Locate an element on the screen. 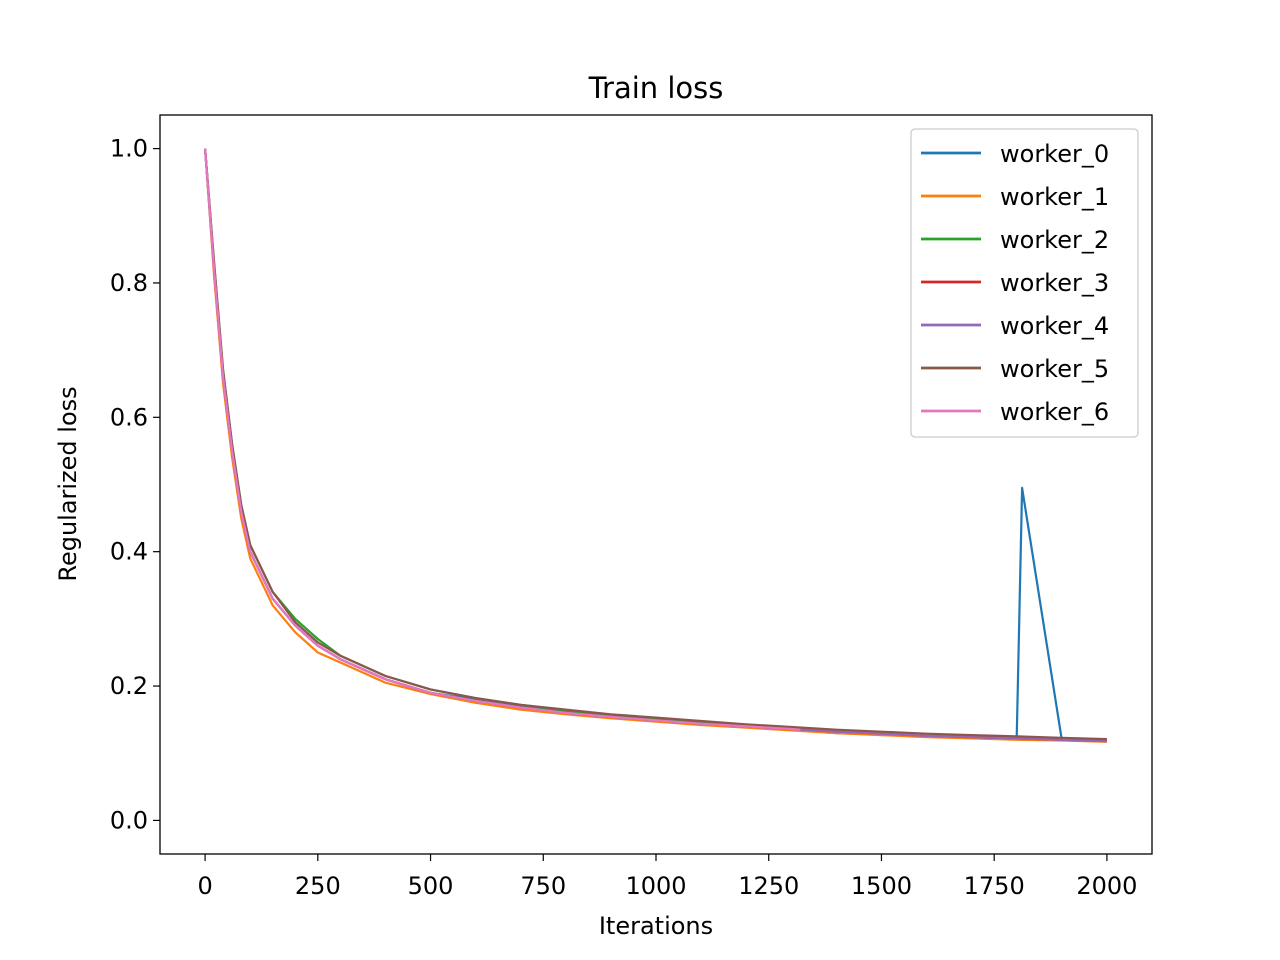 Image resolution: width=1280 pixels, height=960 pixels. x-tick-label: 2000 is located at coordinates (1106, 886).